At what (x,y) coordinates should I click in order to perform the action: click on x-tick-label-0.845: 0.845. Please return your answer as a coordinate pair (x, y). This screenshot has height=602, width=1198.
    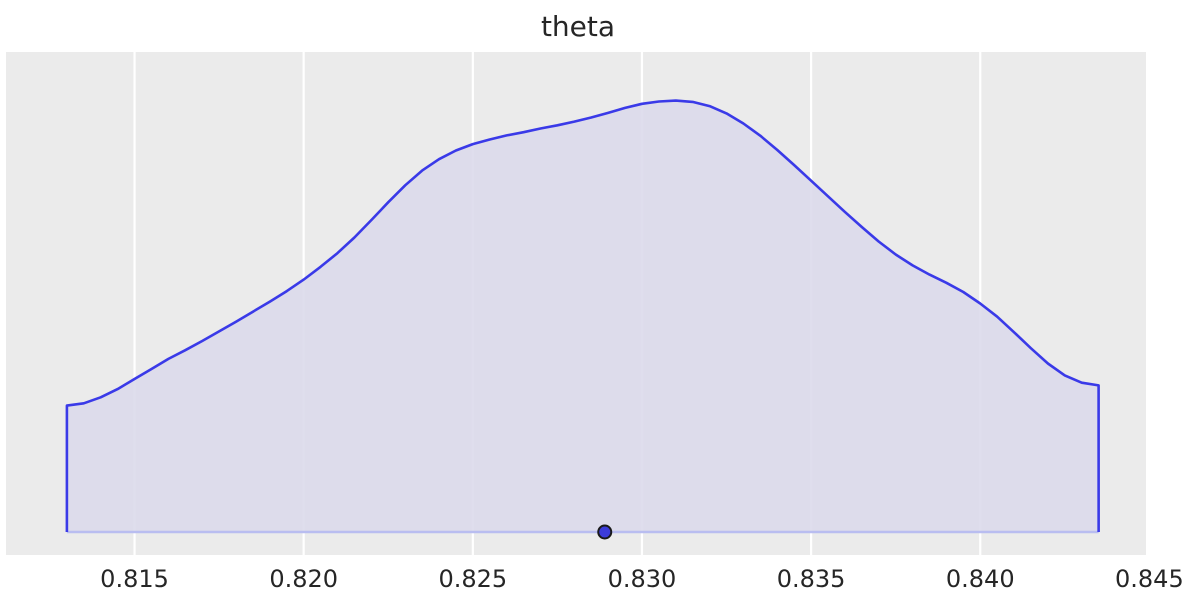
    Looking at the image, I should click on (1149, 579).